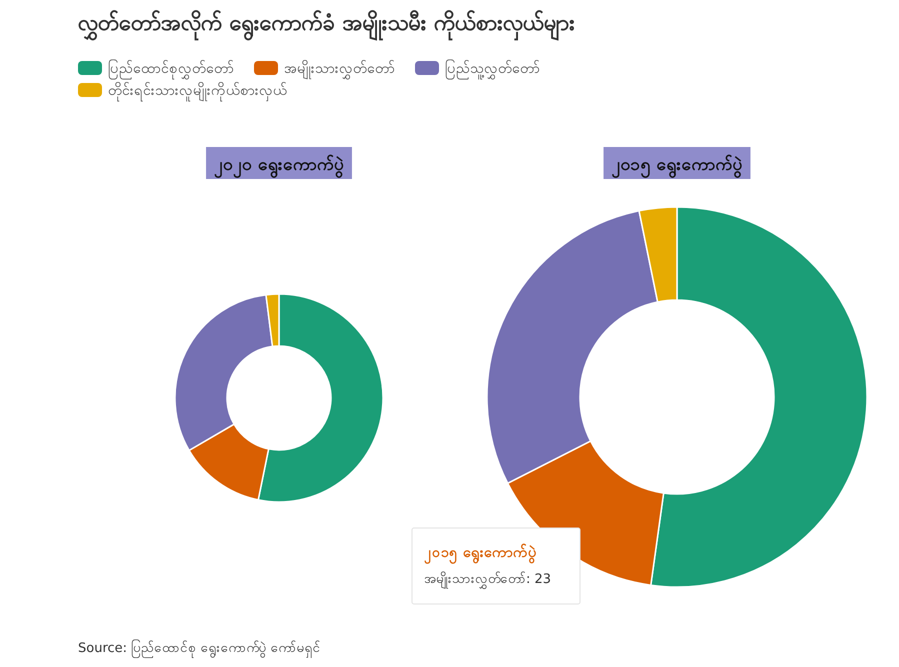  I want to click on tooltip: ၂၀၁၅ ရွေးကောက်ပွဲ အမျိုးသားလွှတ်တော်: 23, so click(496, 566).